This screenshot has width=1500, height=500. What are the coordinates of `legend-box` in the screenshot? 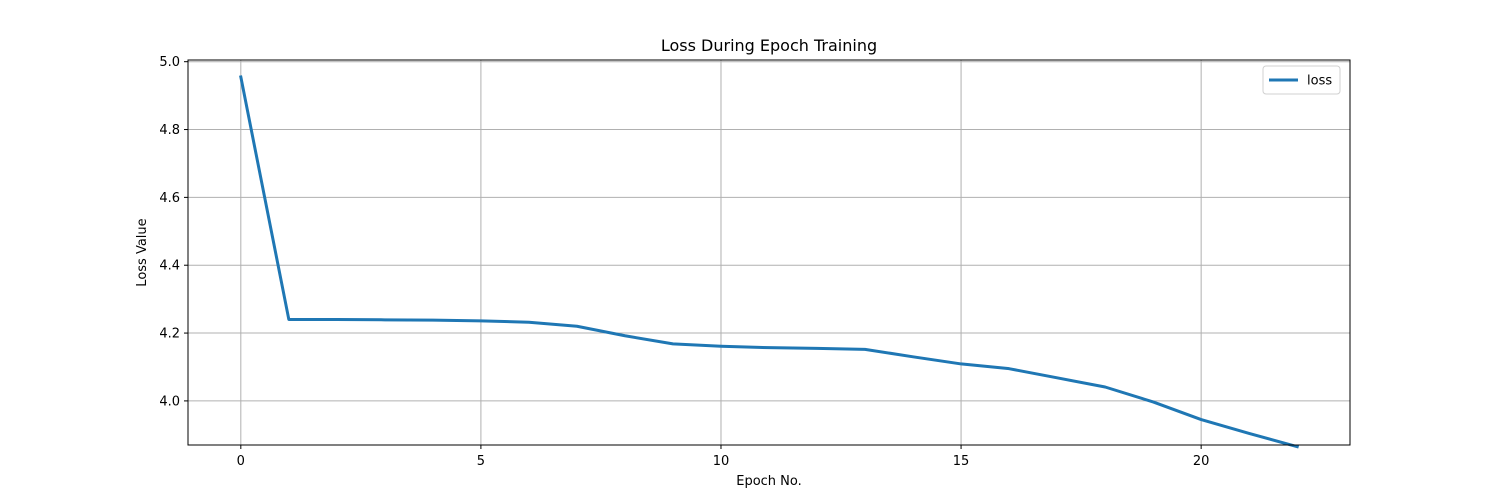 It's located at (1301, 80).